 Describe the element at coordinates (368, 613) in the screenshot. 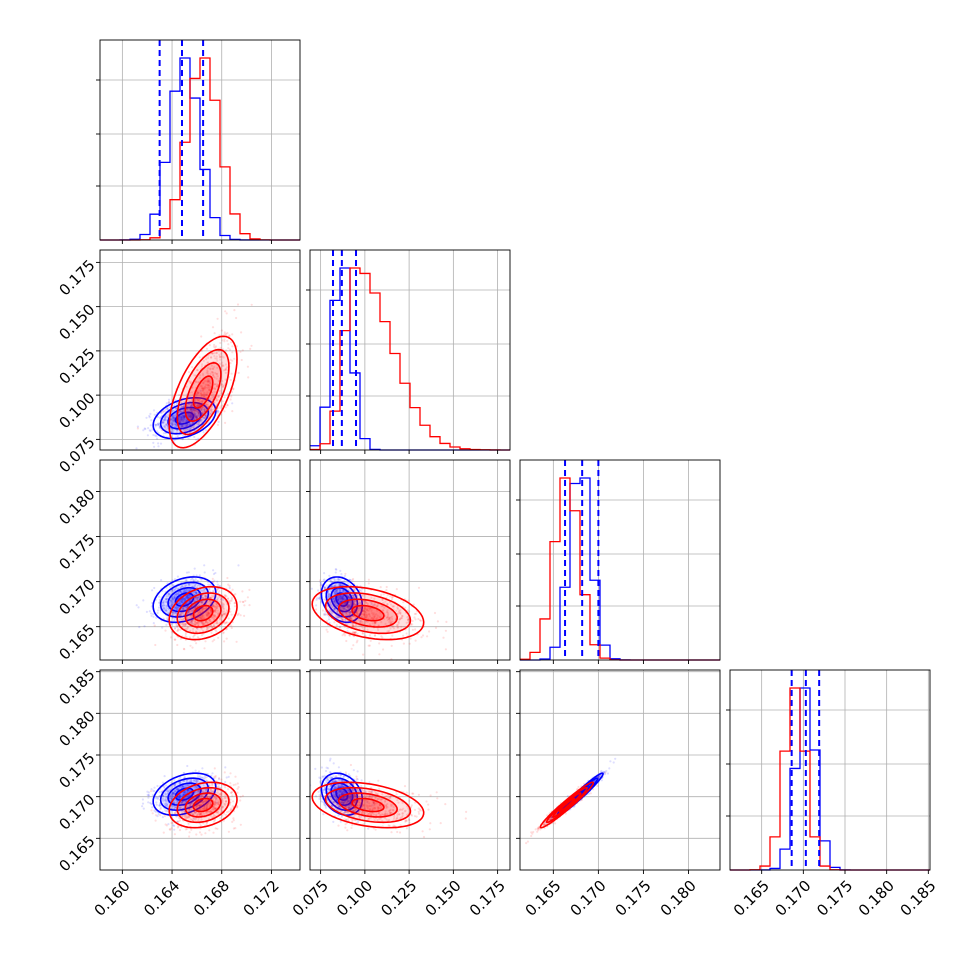

I see `contour-line` at that location.